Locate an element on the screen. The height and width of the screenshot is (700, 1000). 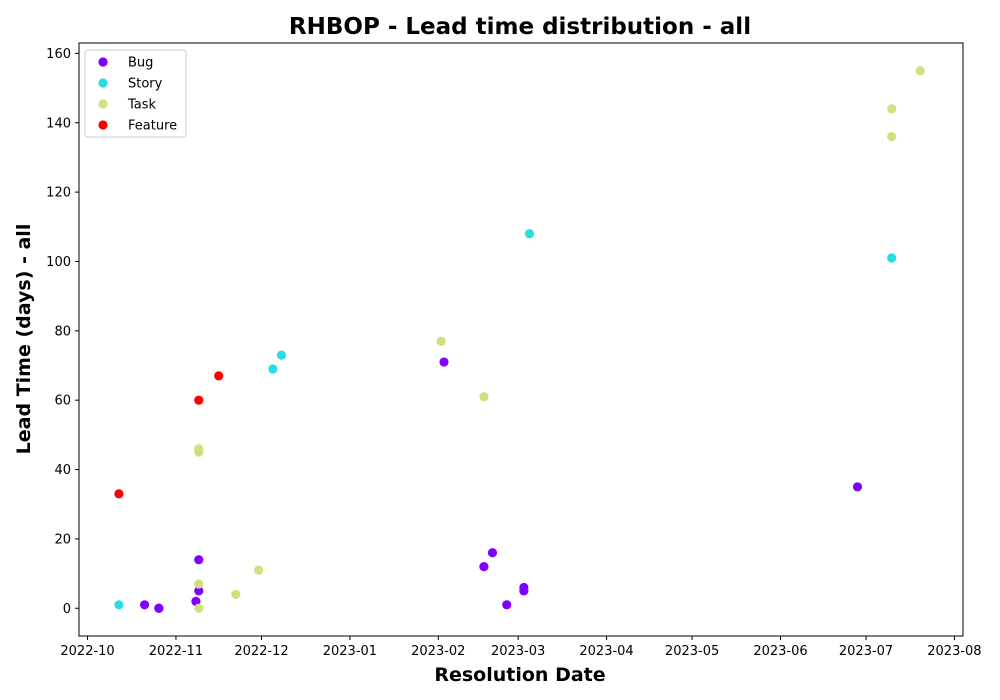
y-tick-label: 0 is located at coordinates (67, 609).